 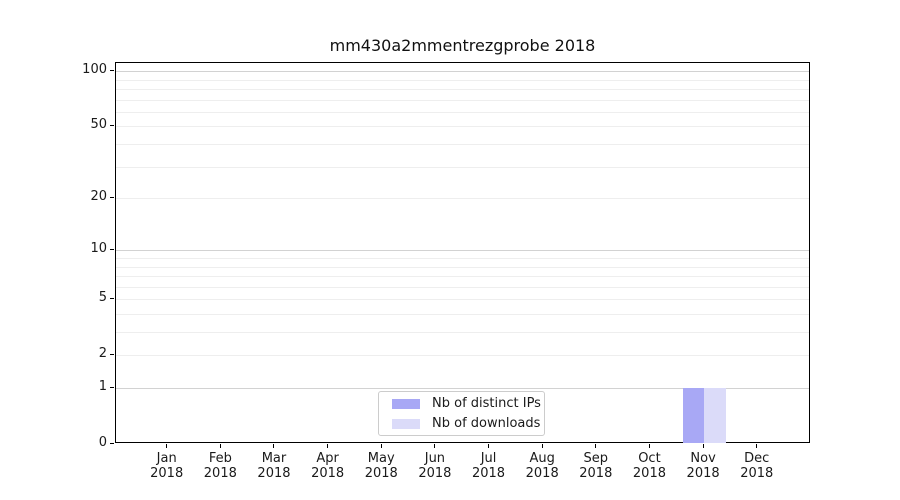 What do you see at coordinates (406, 423) in the screenshot?
I see `legend-swatch-nb-of-downloads` at bounding box center [406, 423].